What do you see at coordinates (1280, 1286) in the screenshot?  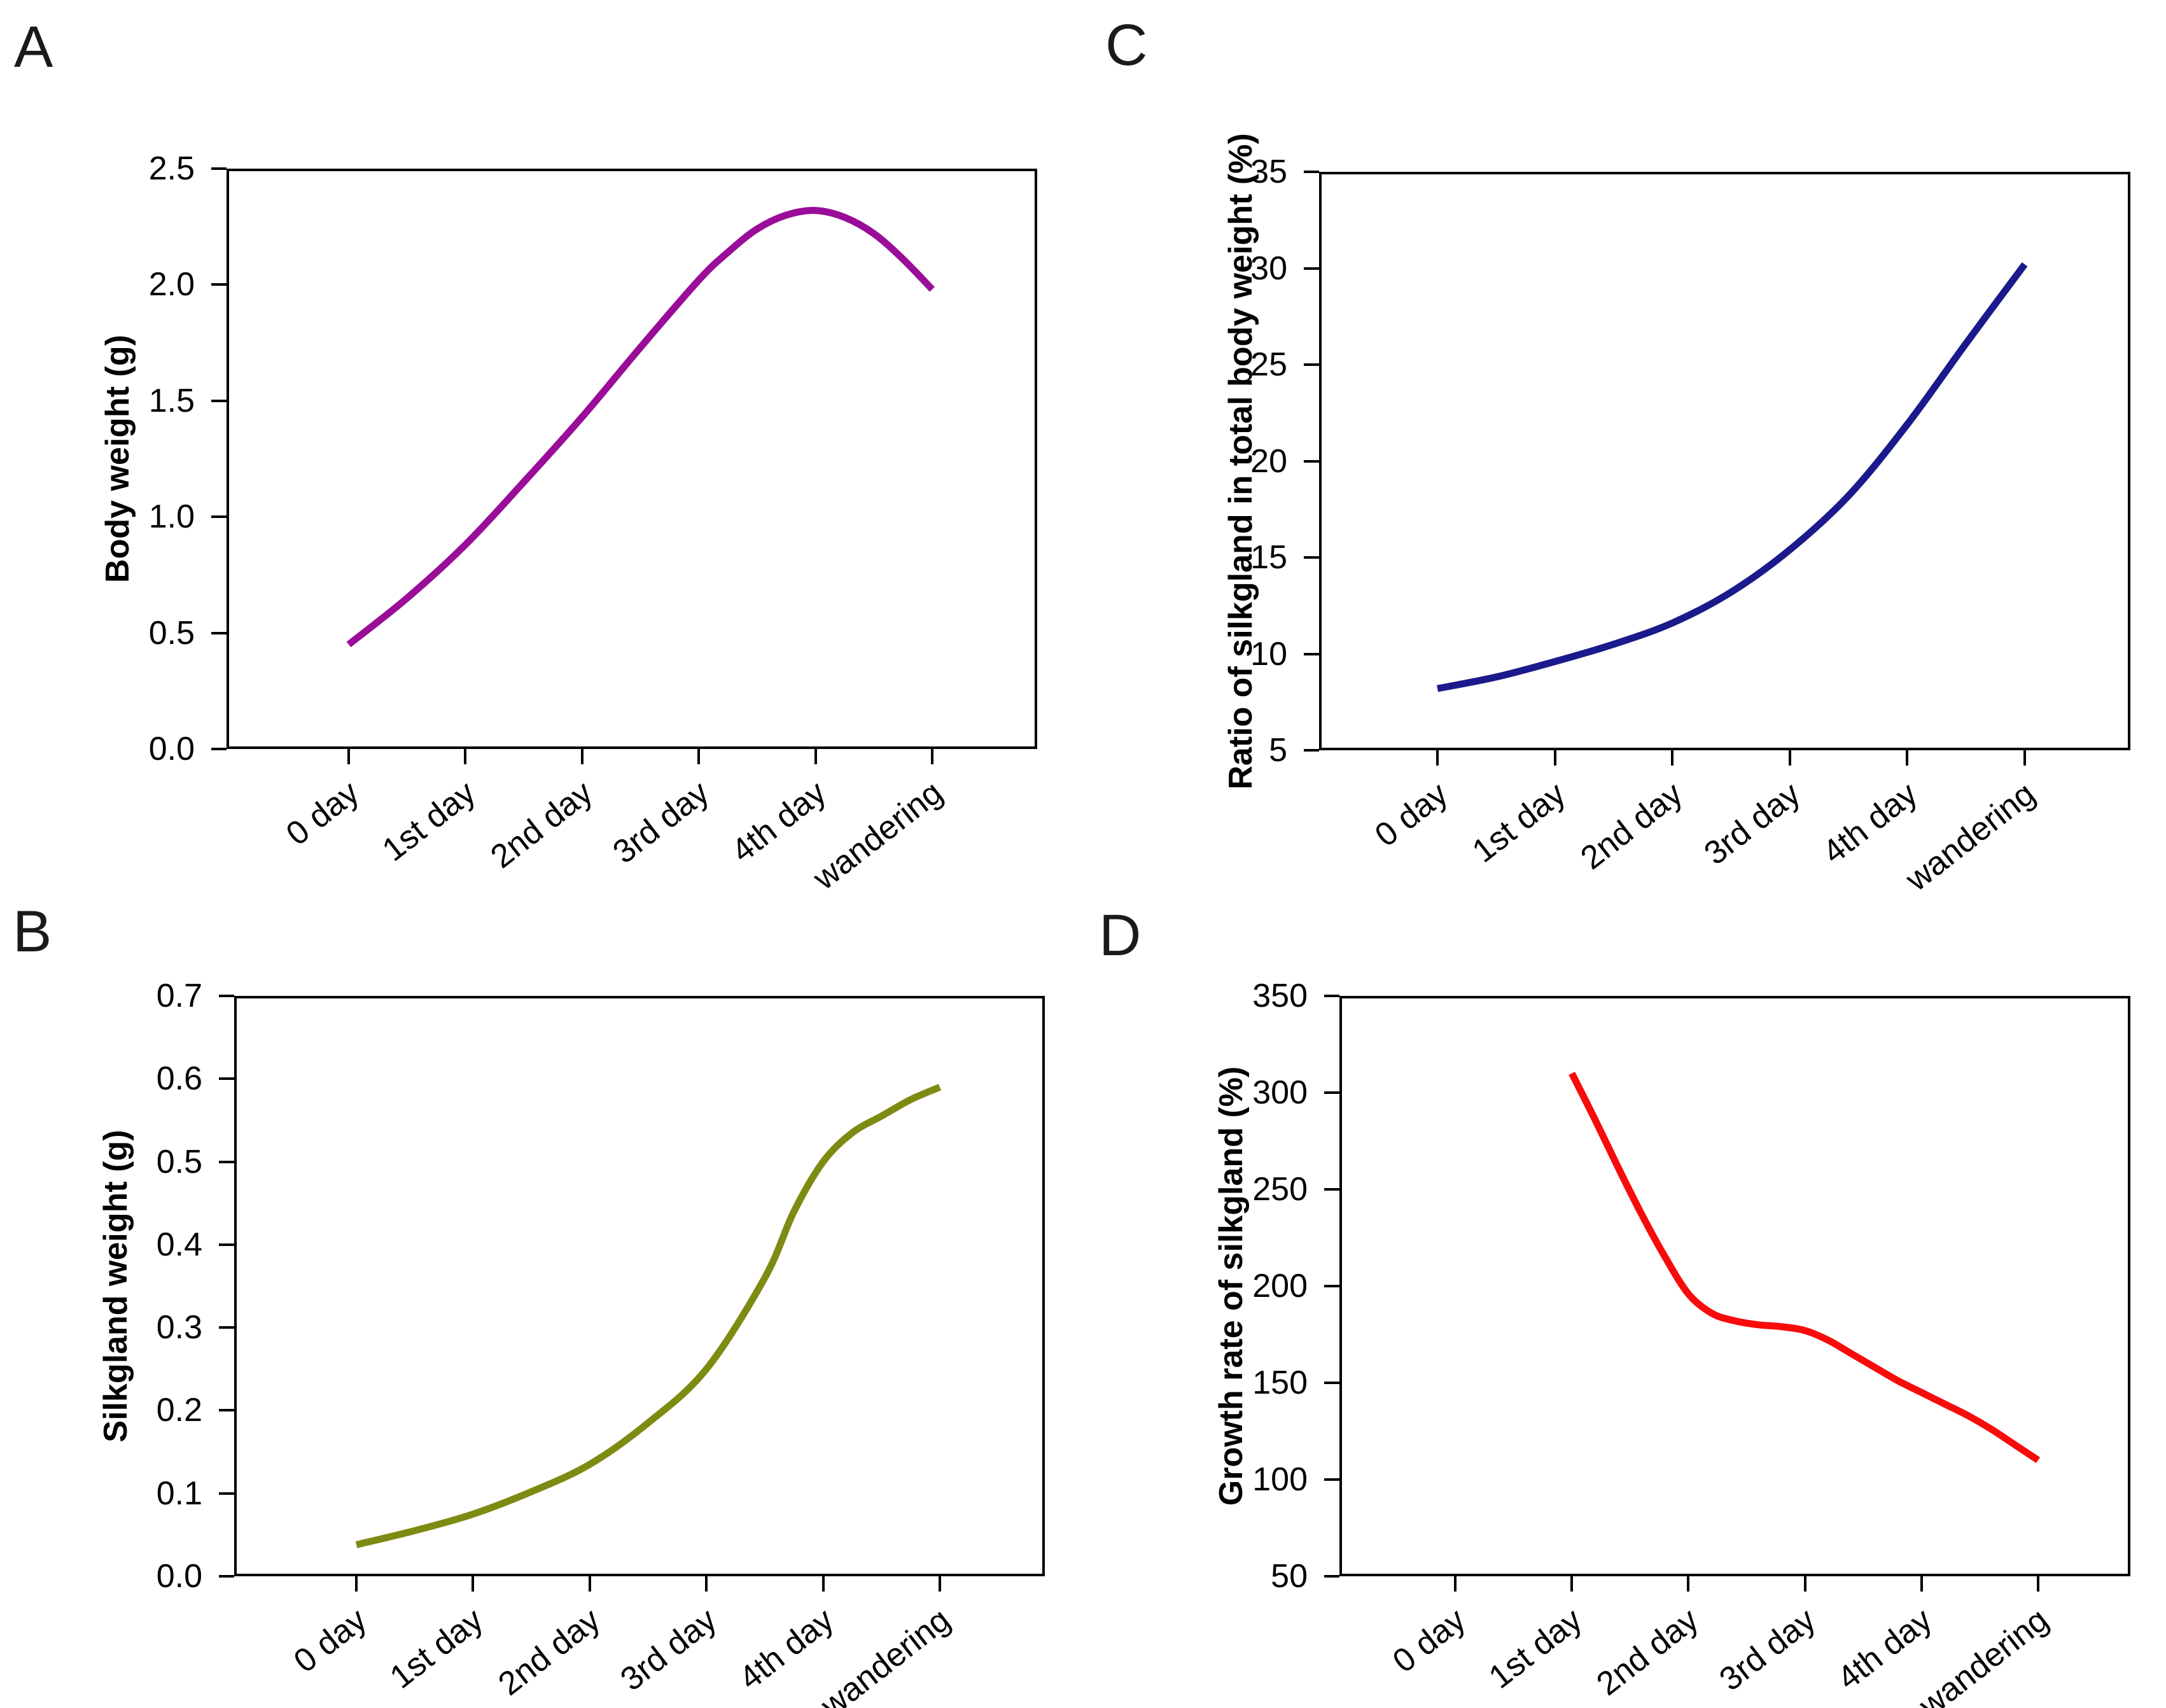 I see `y-tick-label: 200` at bounding box center [1280, 1286].